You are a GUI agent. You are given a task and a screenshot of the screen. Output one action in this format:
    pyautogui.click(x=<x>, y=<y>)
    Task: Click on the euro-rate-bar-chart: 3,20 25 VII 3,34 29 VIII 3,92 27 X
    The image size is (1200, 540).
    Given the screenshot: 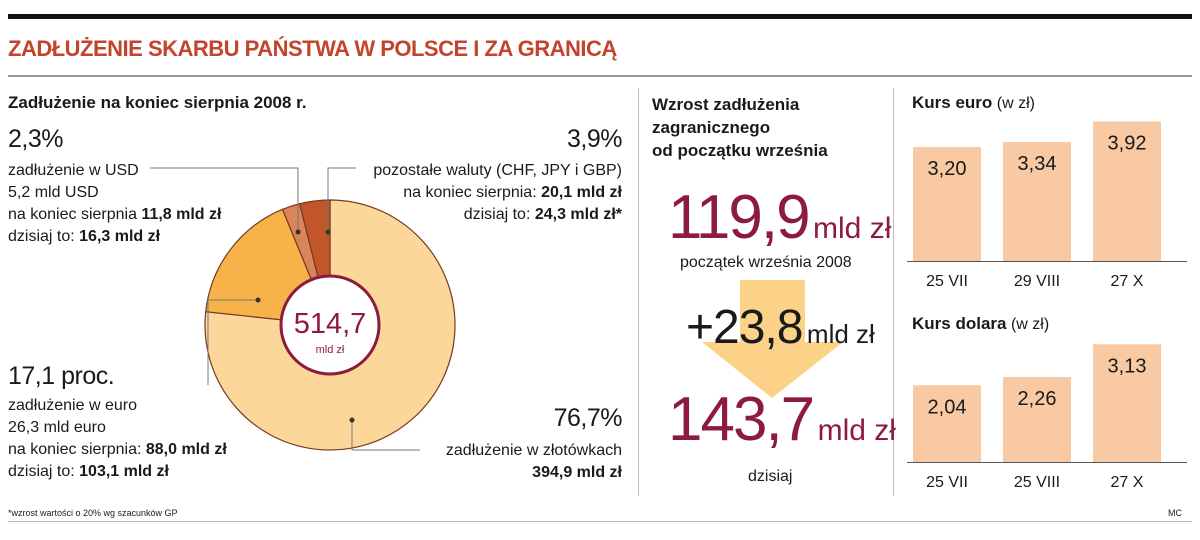 What is the action you would take?
    pyautogui.click(x=1047, y=205)
    